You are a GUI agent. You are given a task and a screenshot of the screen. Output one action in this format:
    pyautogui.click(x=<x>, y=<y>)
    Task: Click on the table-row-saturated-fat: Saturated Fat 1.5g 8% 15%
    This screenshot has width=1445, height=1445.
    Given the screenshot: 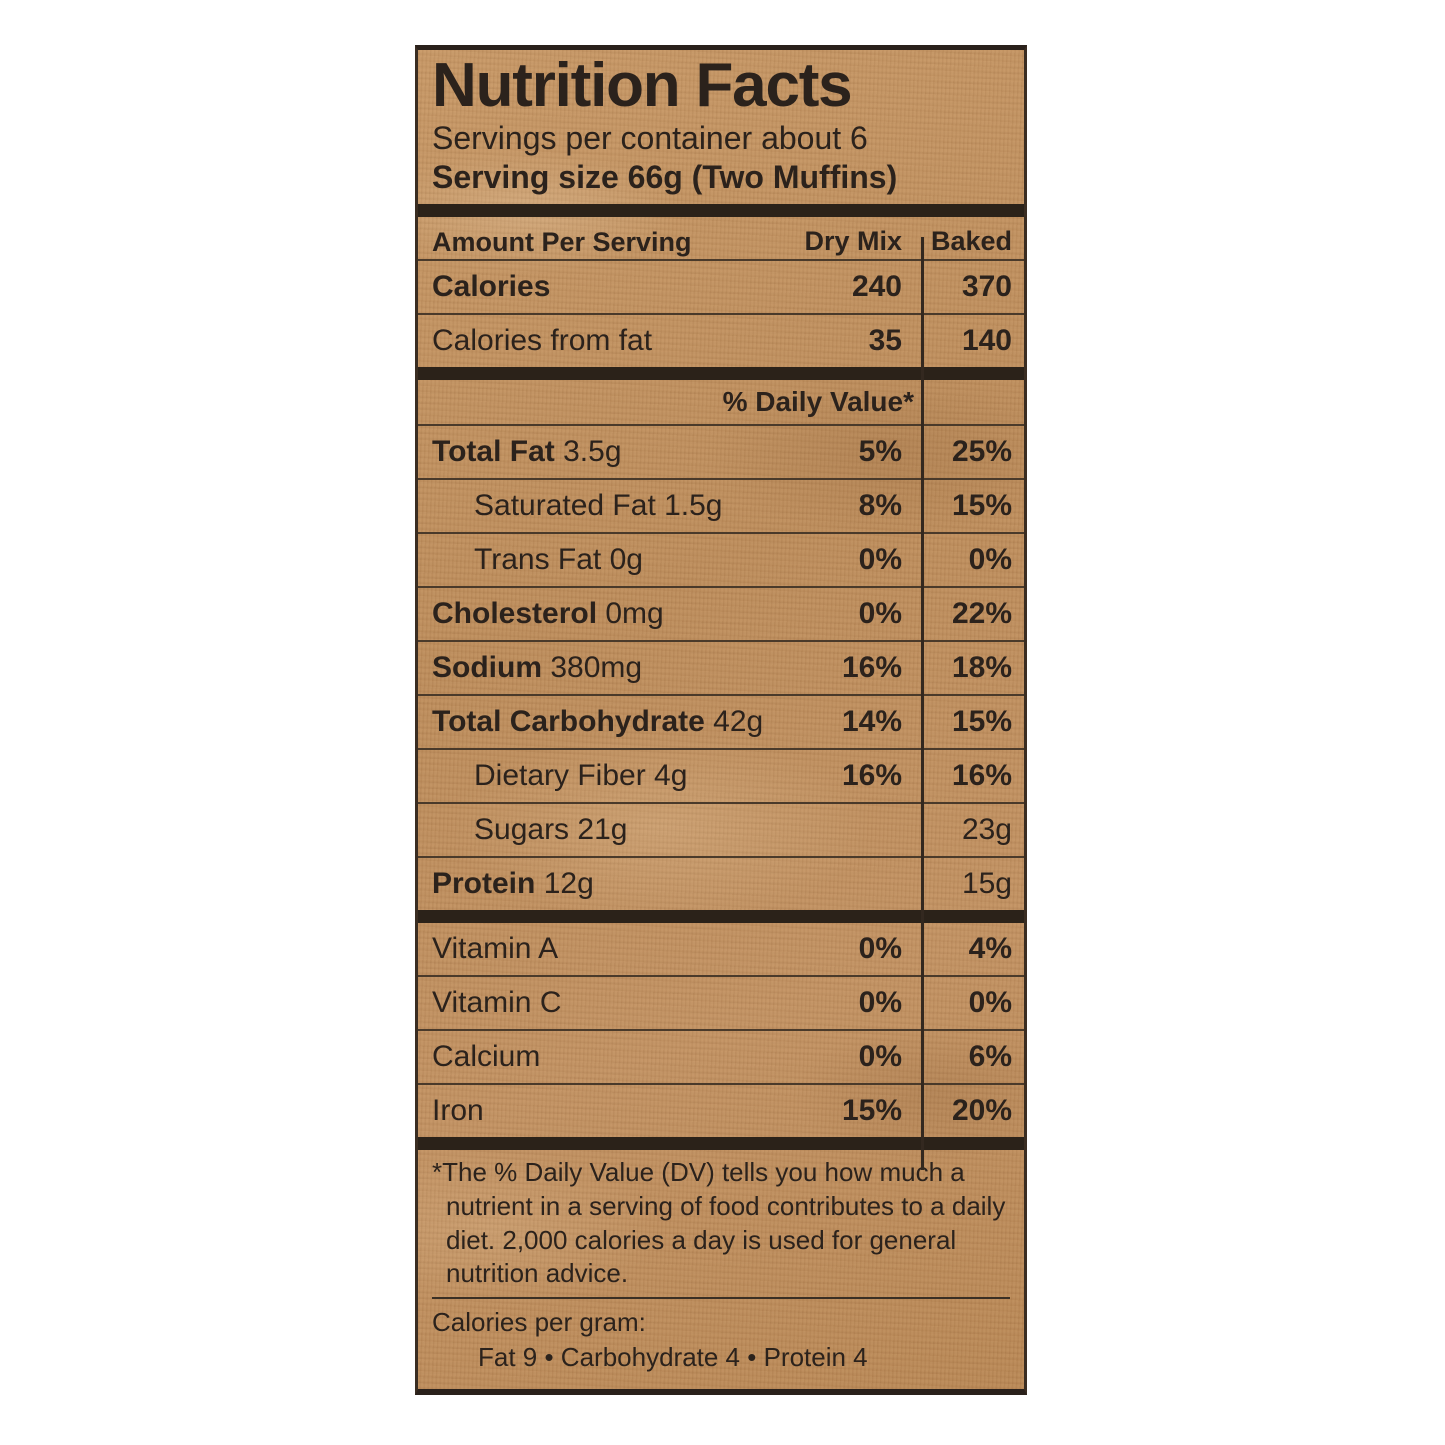 What is the action you would take?
    pyautogui.click(x=721, y=506)
    